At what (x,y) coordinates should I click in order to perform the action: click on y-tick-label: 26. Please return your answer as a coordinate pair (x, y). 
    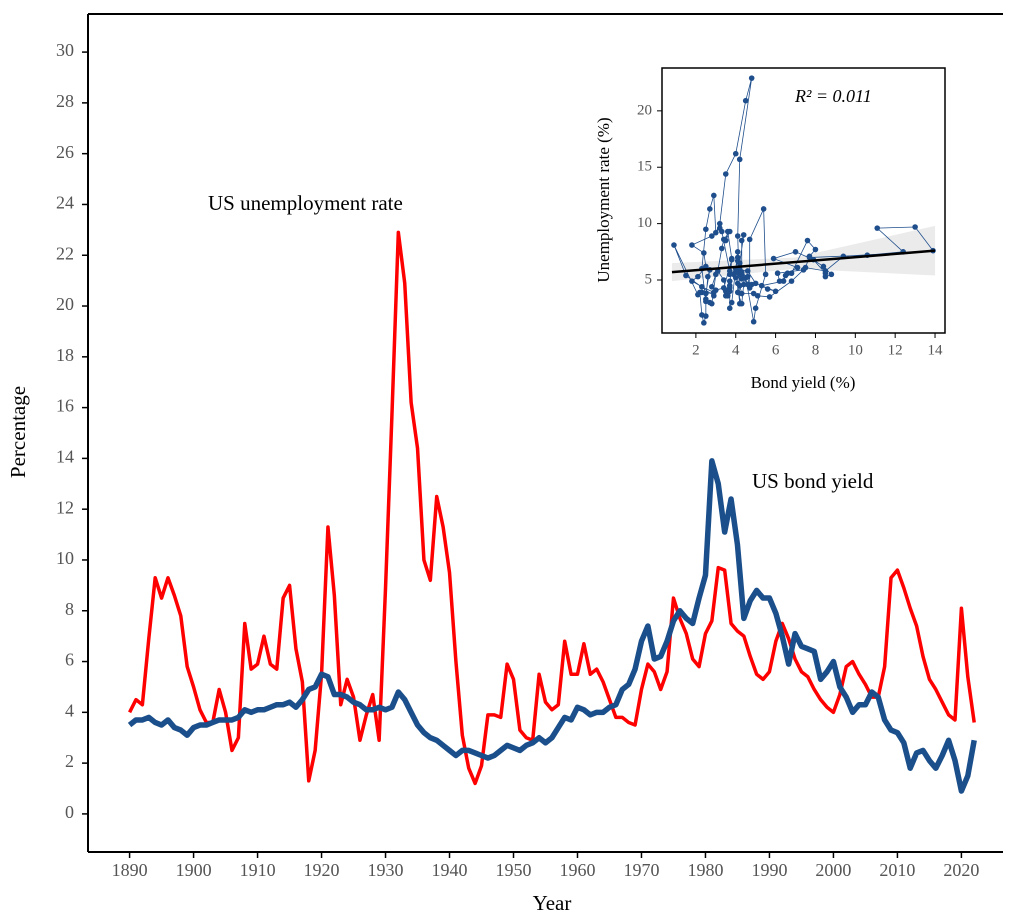
    Looking at the image, I should click on (65, 152).